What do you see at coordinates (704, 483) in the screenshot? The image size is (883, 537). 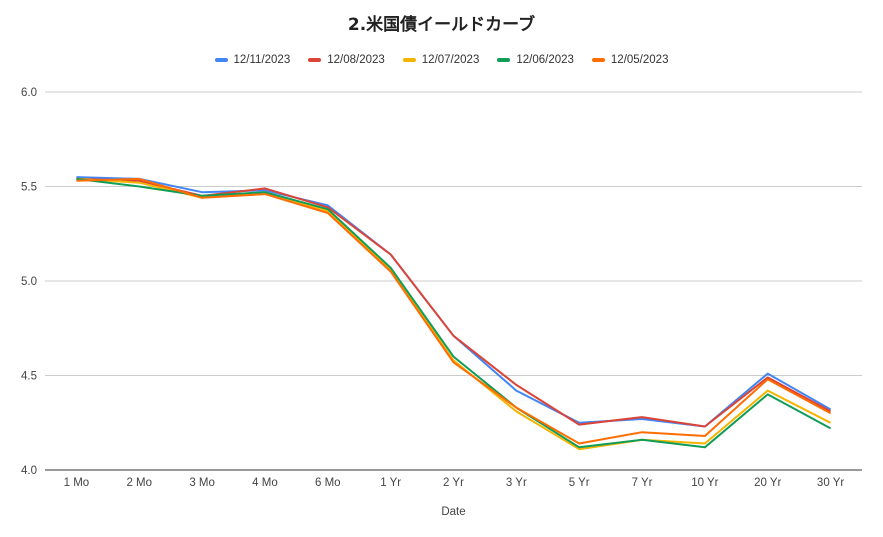 I see `x-tick-label: 10 Yr` at bounding box center [704, 483].